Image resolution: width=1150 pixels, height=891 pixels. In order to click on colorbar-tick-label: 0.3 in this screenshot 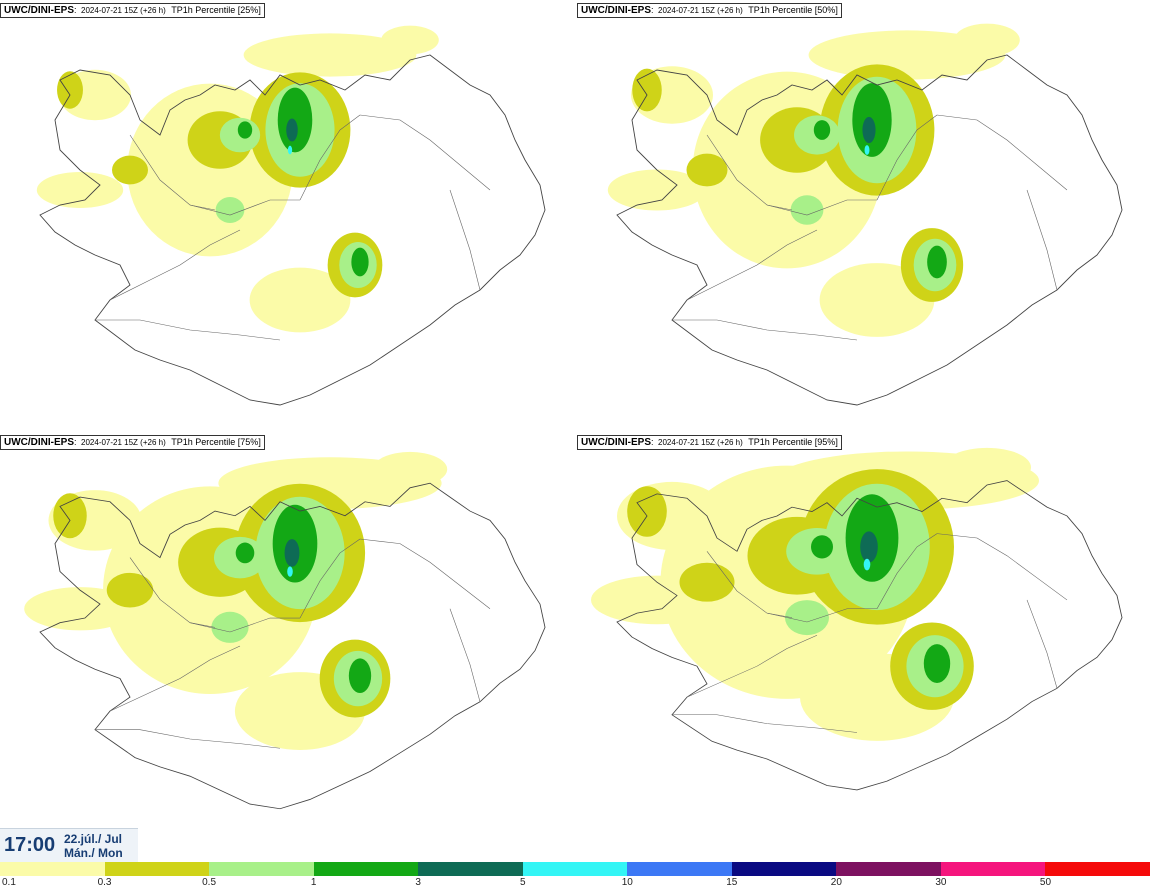, I will do `click(104, 882)`.